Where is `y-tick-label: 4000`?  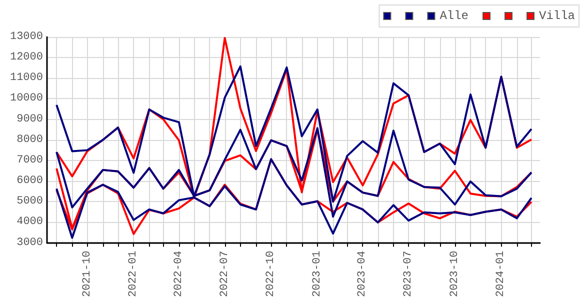 y-tick-label: 4000 is located at coordinates (29, 222).